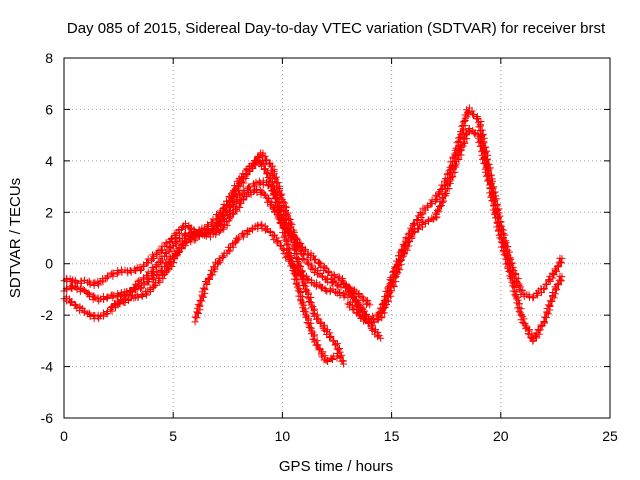 The image size is (640, 480). Describe the element at coordinates (610, 436) in the screenshot. I see `x-tick-label: 25` at that location.